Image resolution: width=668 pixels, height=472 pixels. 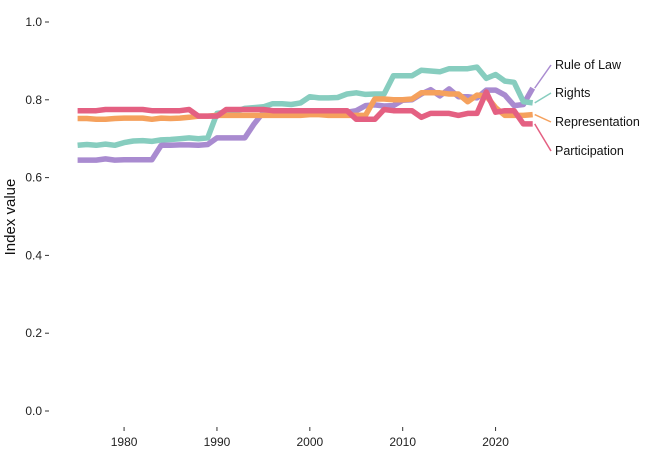 What do you see at coordinates (543, 118) in the screenshot?
I see `leader-line-representation` at bounding box center [543, 118].